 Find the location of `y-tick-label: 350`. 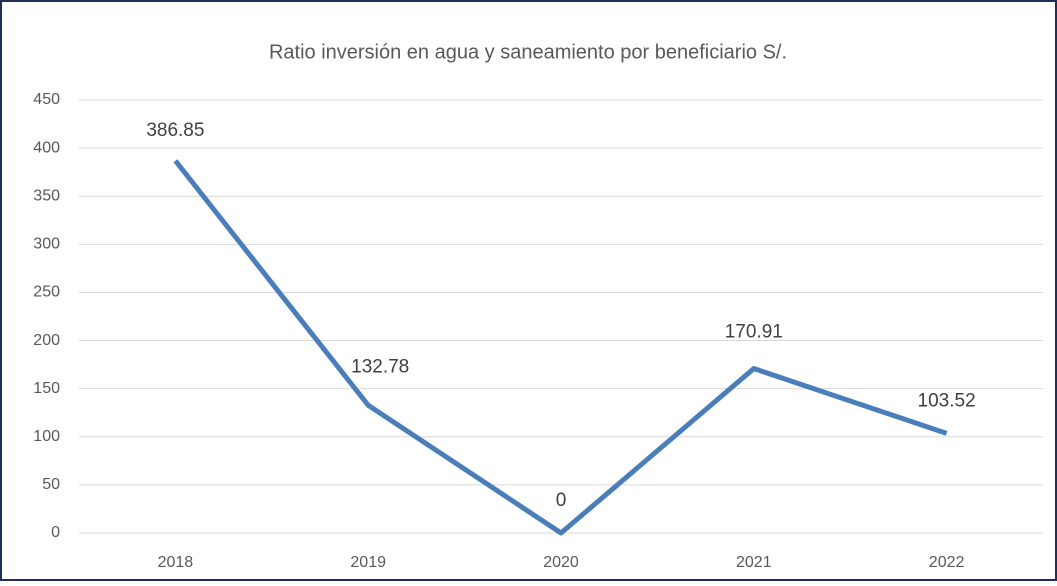

y-tick-label: 350 is located at coordinates (46, 195).